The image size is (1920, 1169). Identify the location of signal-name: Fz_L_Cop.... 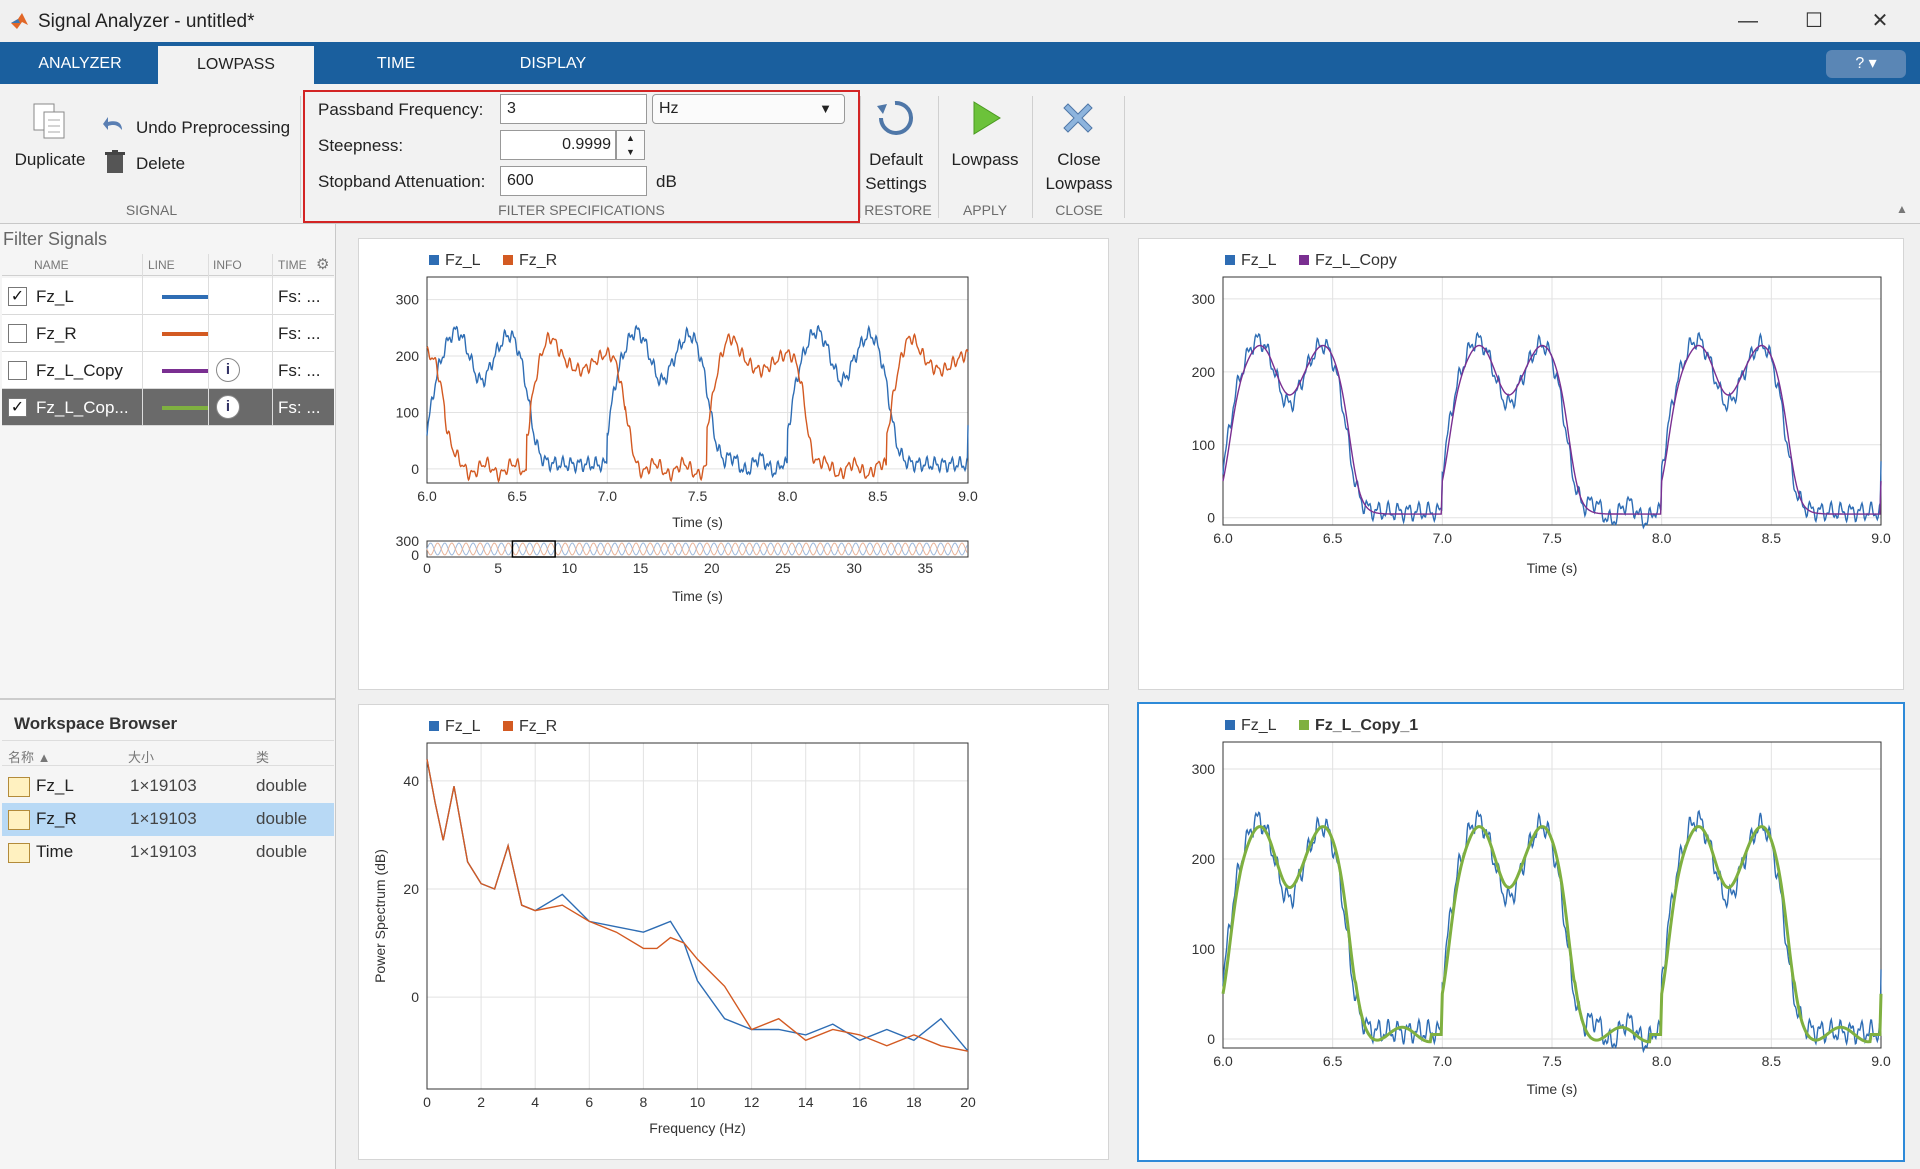
(82, 407).